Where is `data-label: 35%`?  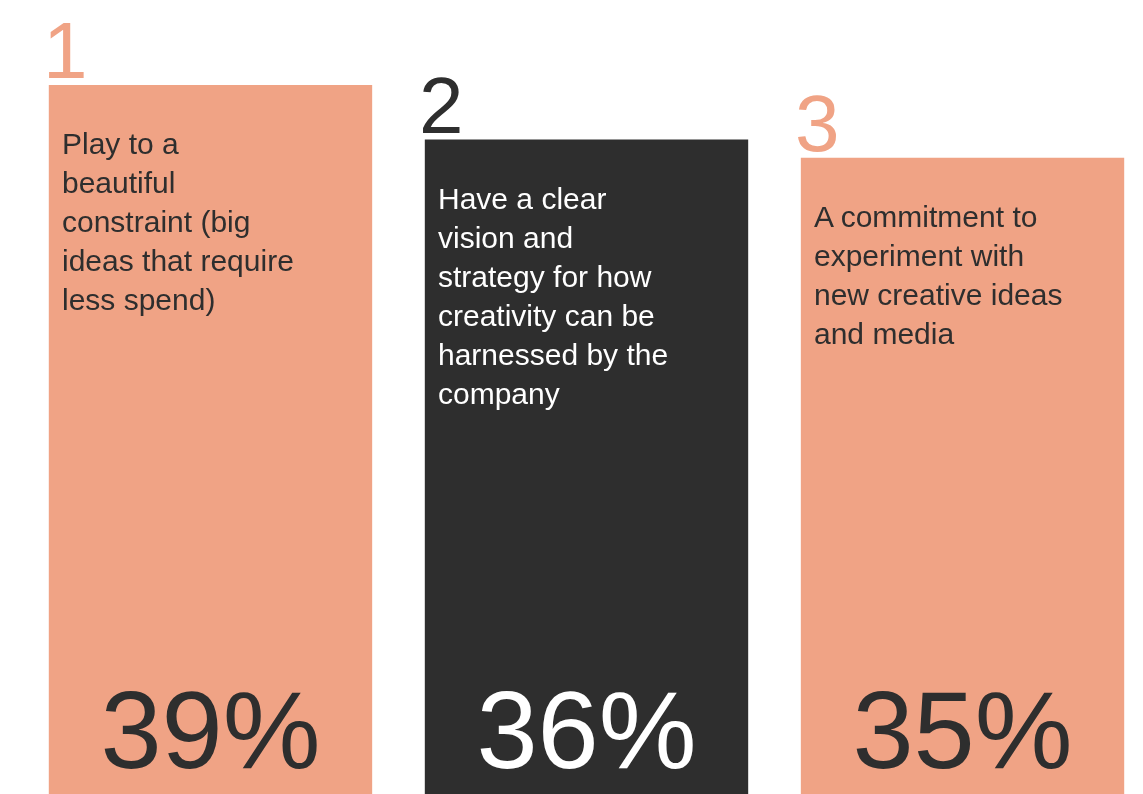
data-label: 35% is located at coordinates (962, 729).